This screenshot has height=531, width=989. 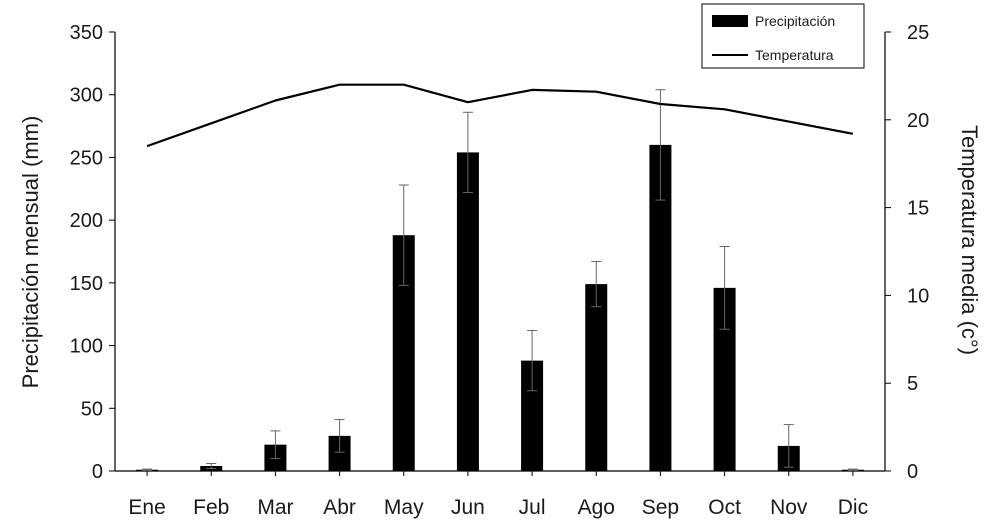 What do you see at coordinates (532, 507) in the screenshot?
I see `x-tick-label: Jul` at bounding box center [532, 507].